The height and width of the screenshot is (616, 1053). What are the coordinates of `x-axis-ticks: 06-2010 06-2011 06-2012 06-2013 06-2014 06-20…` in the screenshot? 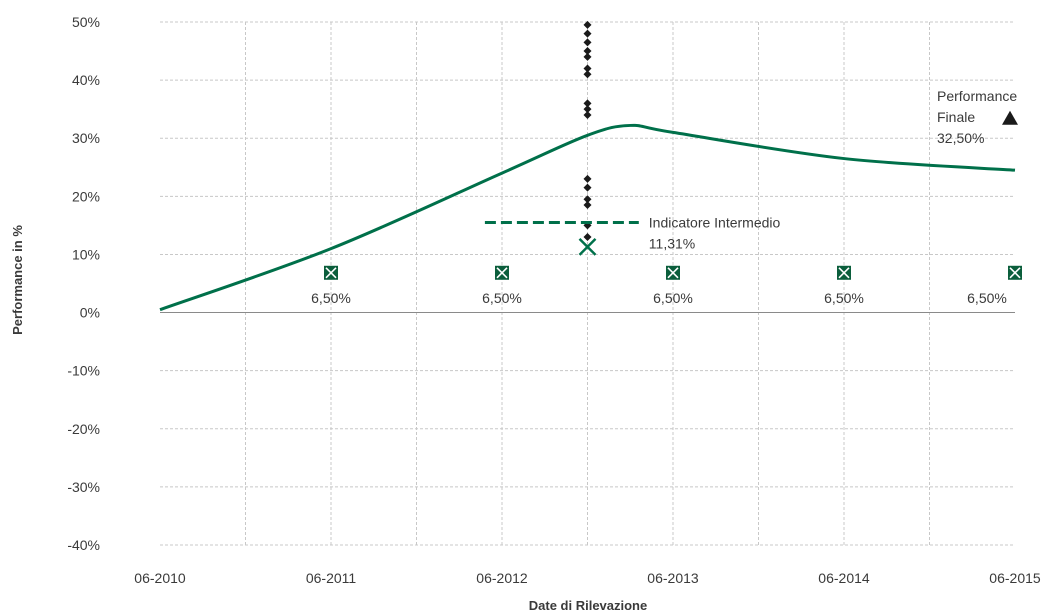 It's located at (587, 578).